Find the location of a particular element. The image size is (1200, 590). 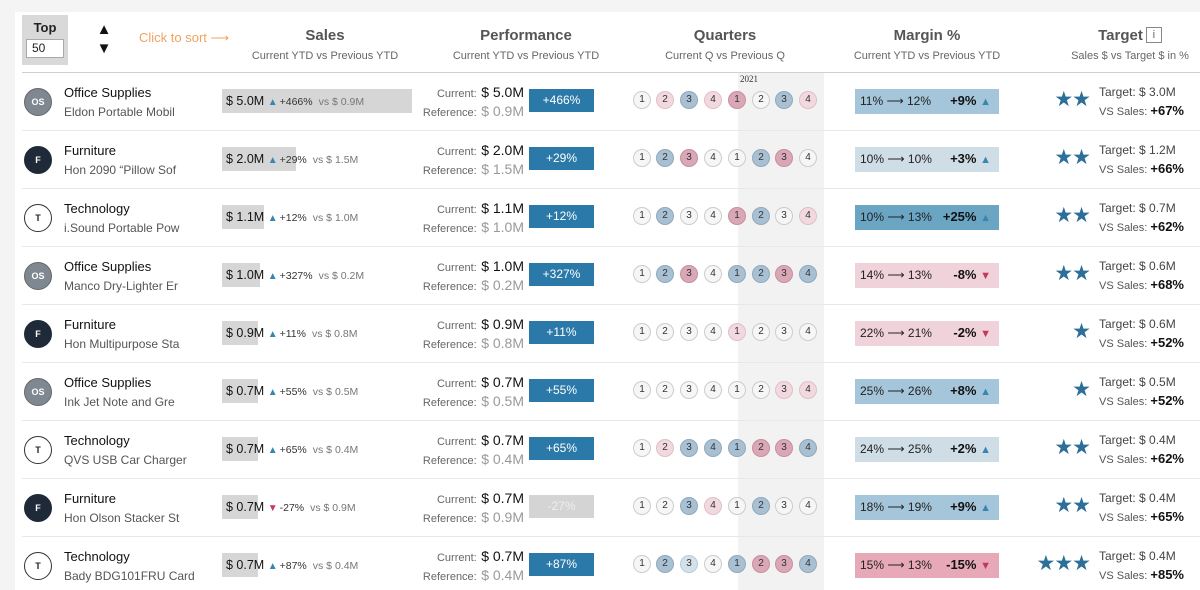

sales-change: -27% is located at coordinates (292, 508).